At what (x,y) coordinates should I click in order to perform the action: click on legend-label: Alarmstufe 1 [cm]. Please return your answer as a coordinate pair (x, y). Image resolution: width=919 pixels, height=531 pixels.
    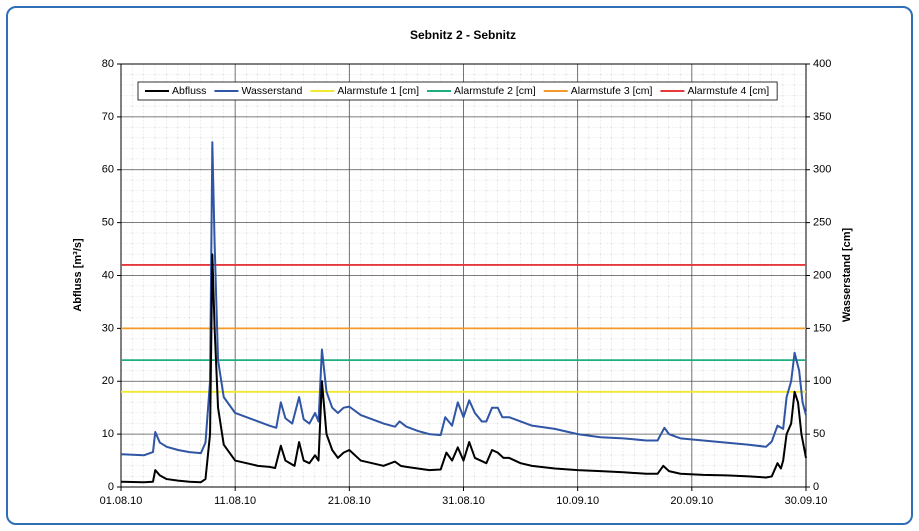
    Looking at the image, I should click on (378, 91).